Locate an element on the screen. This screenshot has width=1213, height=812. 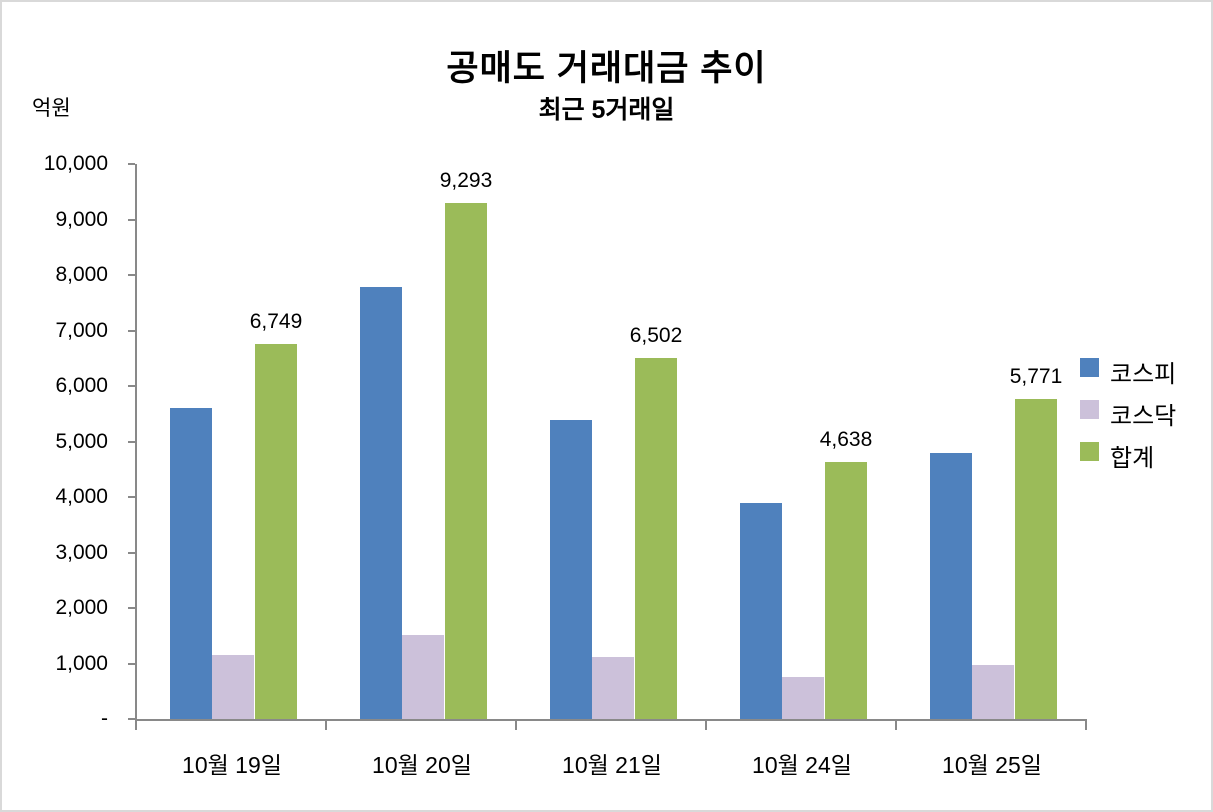
x-axis-label: 10월 19일 is located at coordinates (232, 765).